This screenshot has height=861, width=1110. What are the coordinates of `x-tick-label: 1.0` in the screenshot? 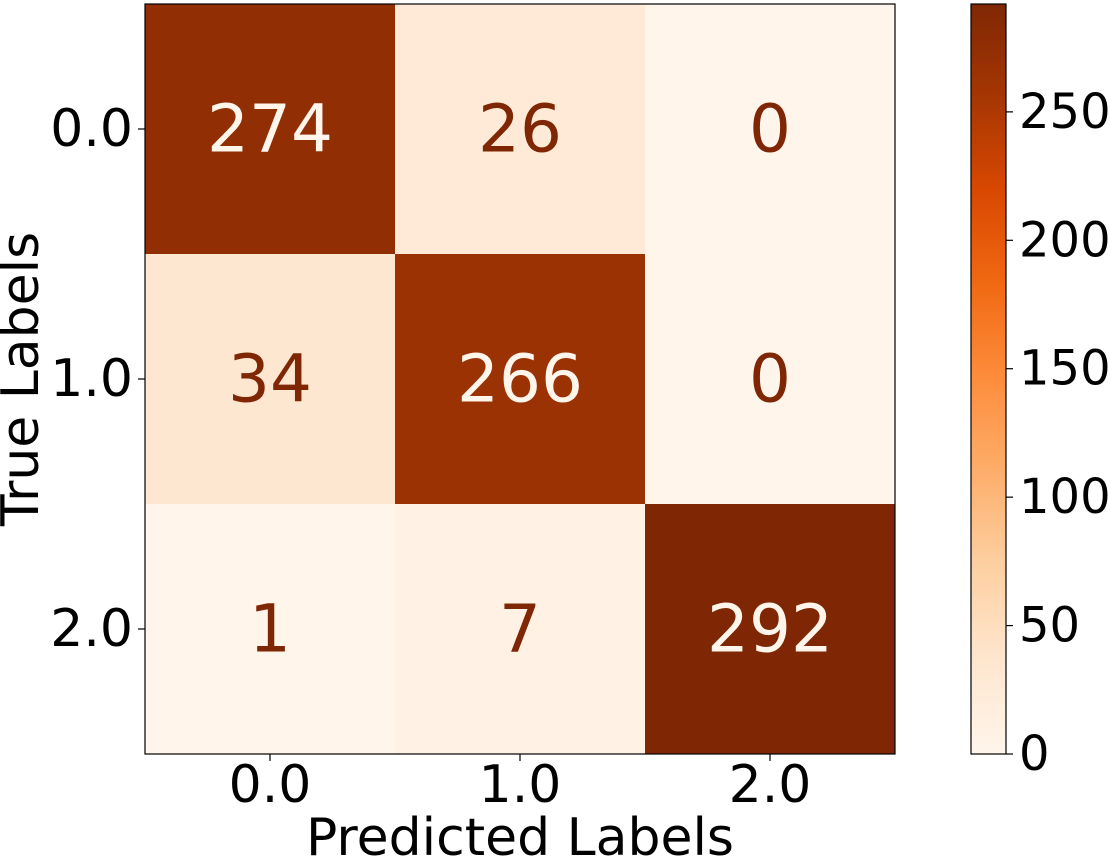 It's located at (520, 785).